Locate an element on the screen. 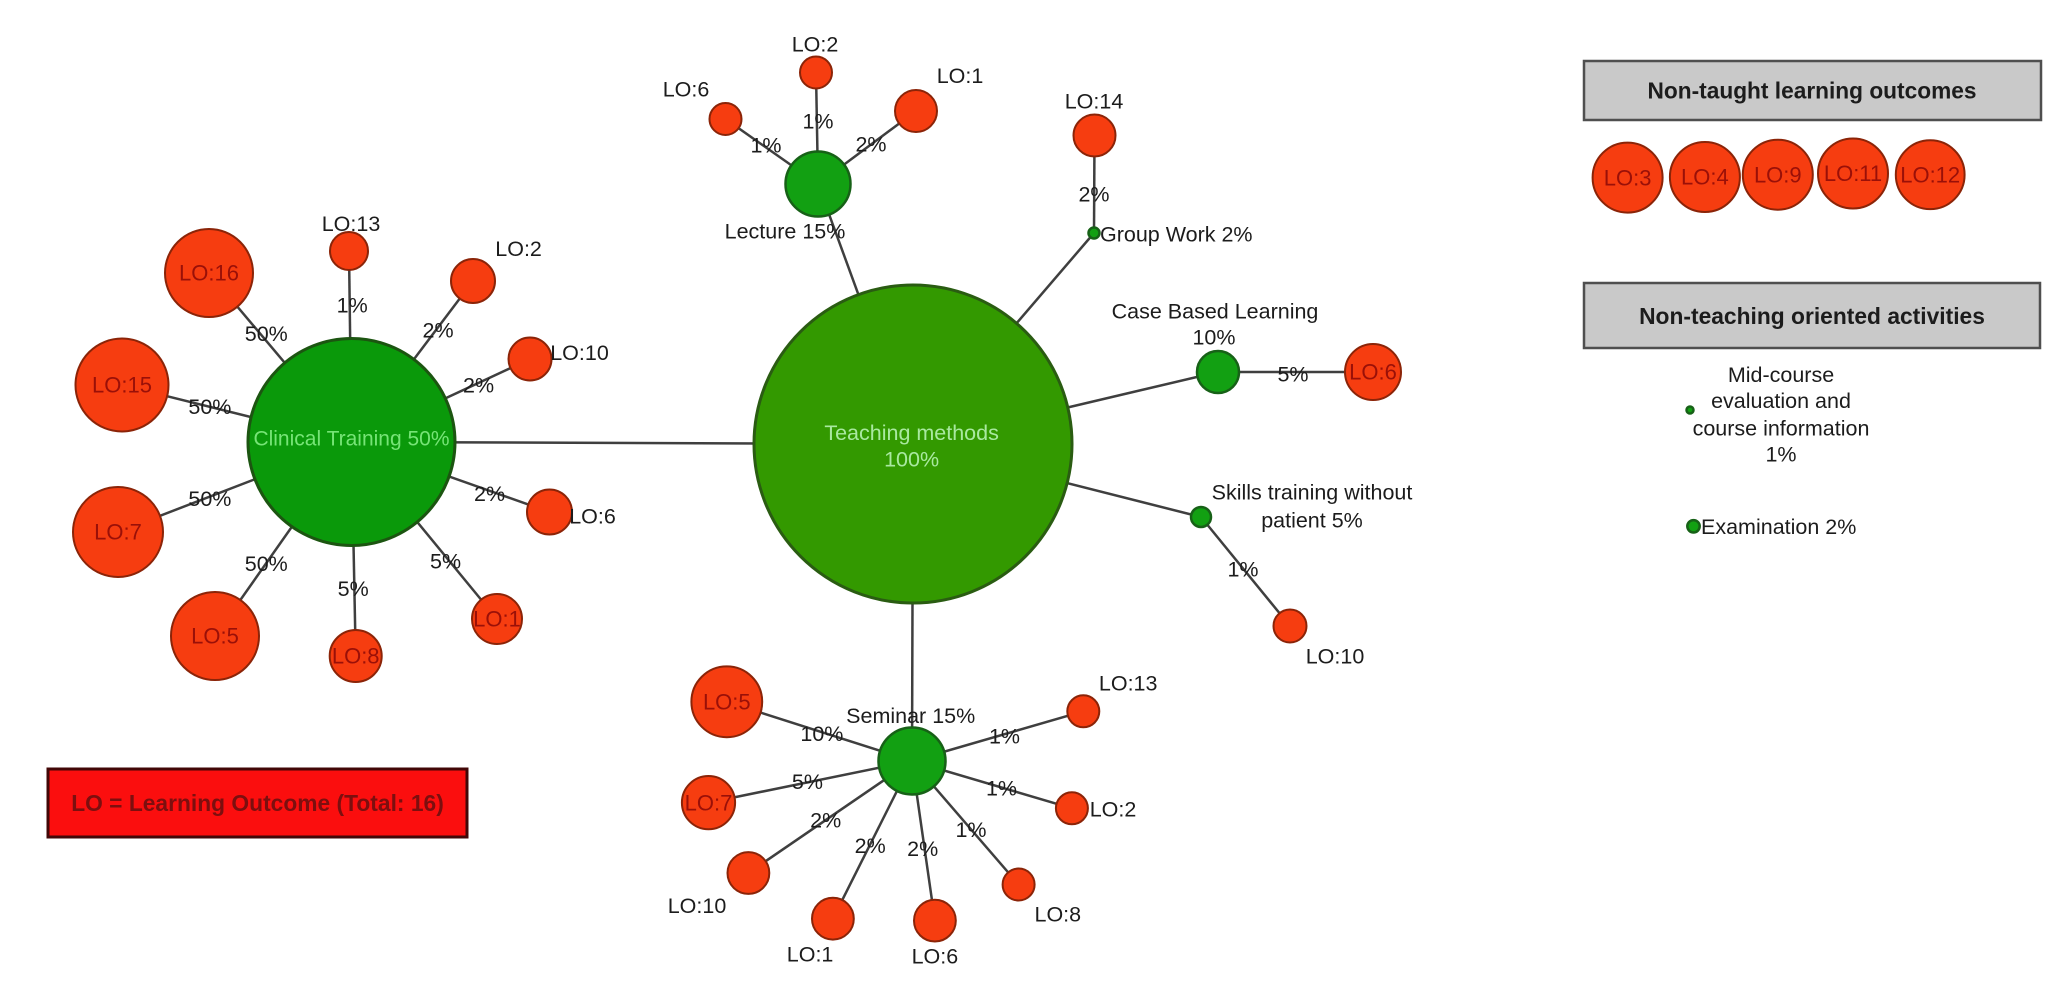 The height and width of the screenshot is (1001, 2059). svg-text: Group Work 2% is located at coordinates (1176, 235).